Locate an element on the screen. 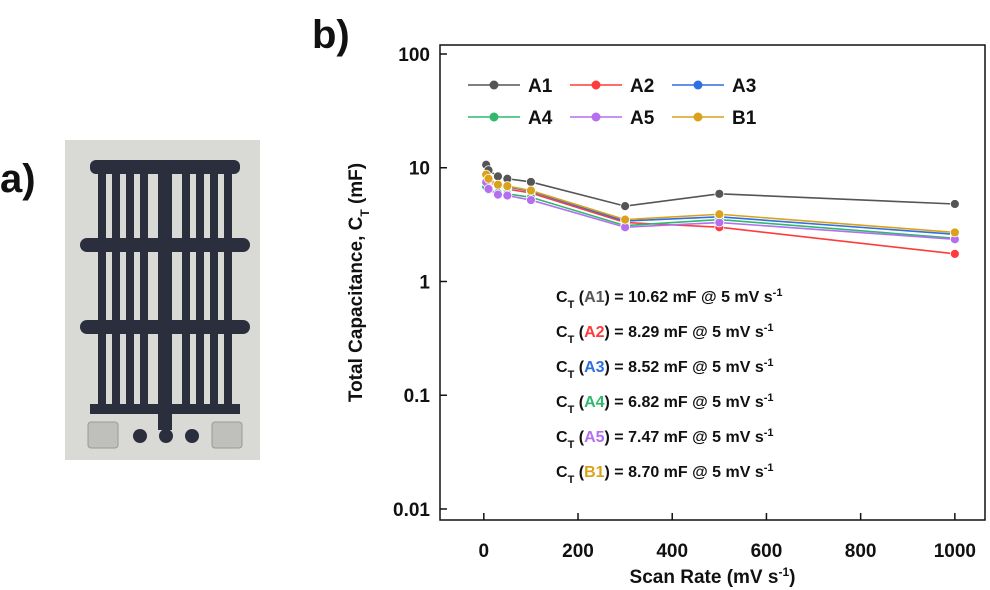  annotation: CT (B1) = 8.70 mF @ 5 mV s-1 is located at coordinates (665, 474).